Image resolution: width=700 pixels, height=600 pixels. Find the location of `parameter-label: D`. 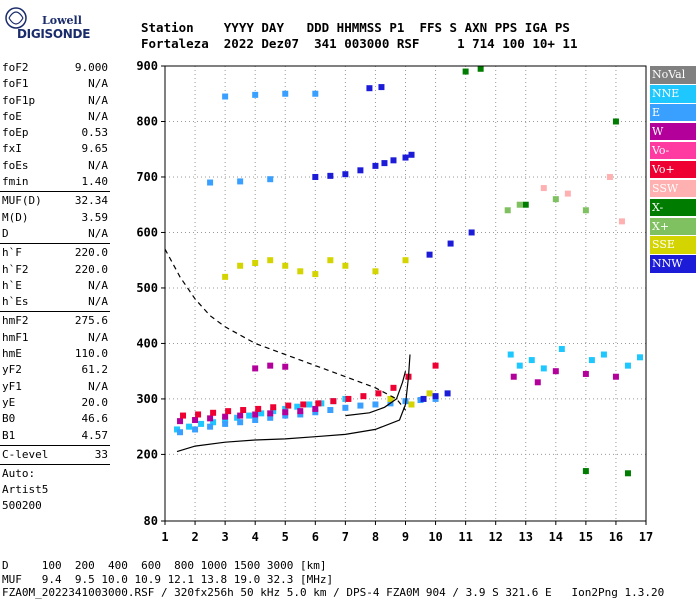

parameter-label: D is located at coordinates (5, 233).